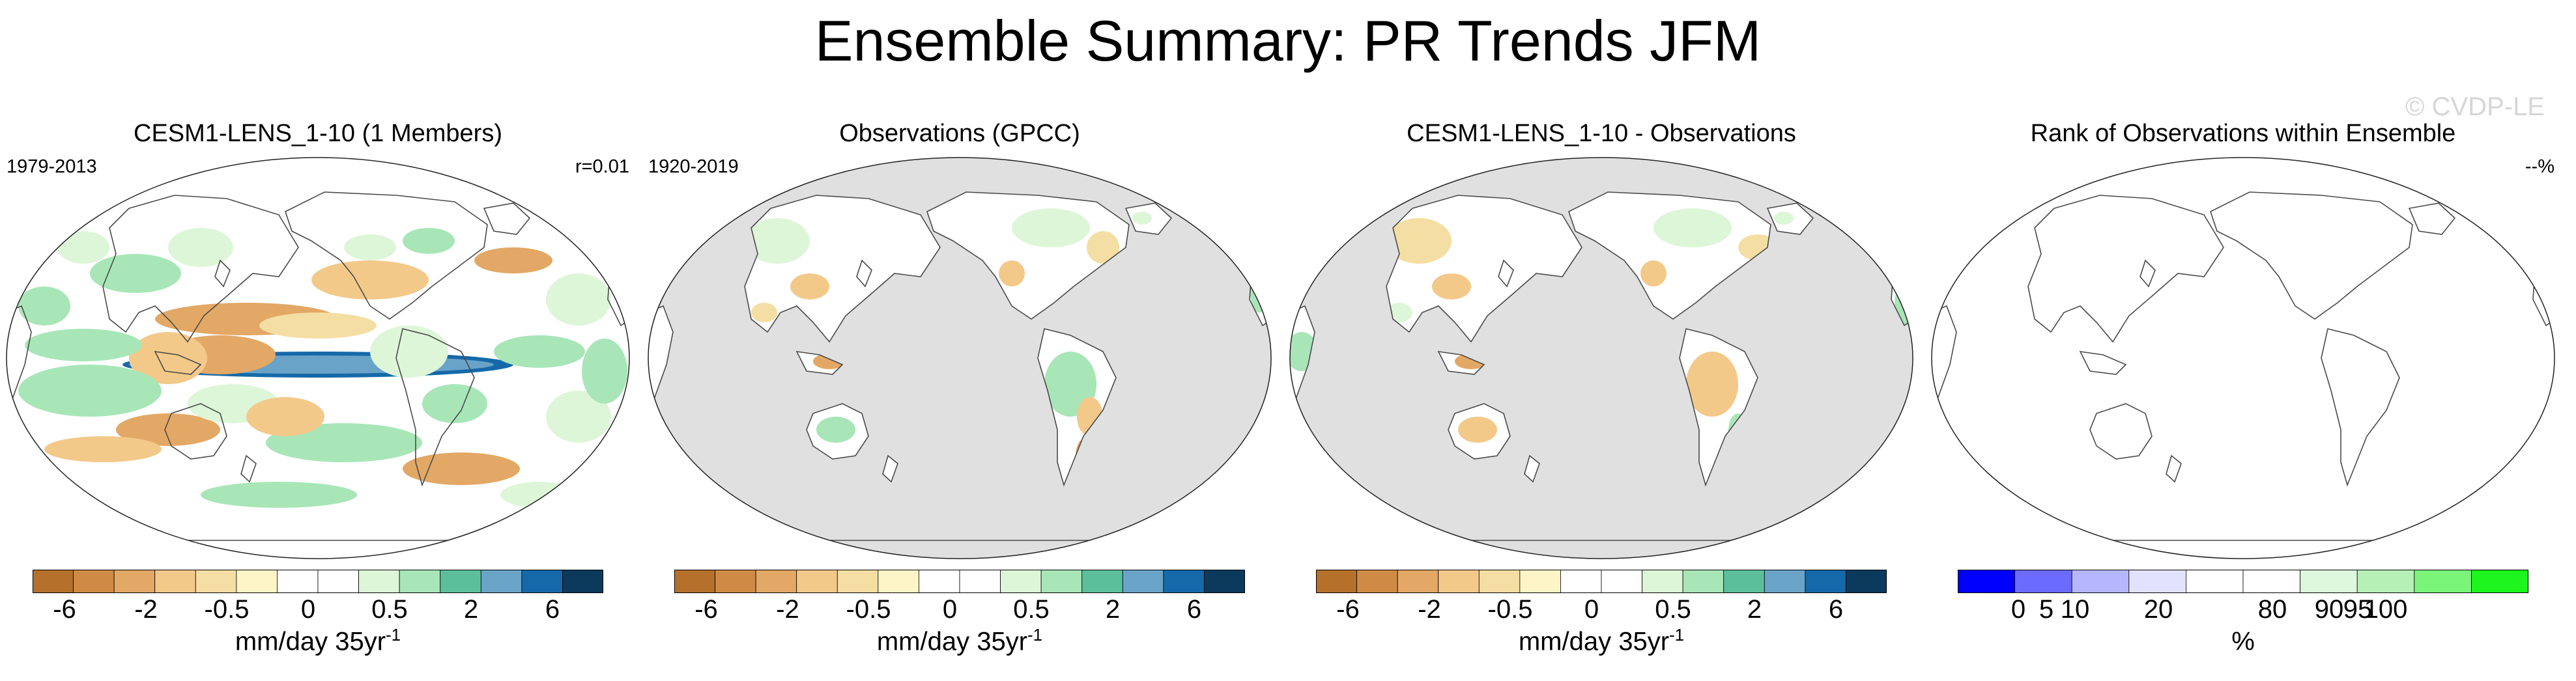  I want to click on colorbar-tick-label: 80, so click(2272, 609).